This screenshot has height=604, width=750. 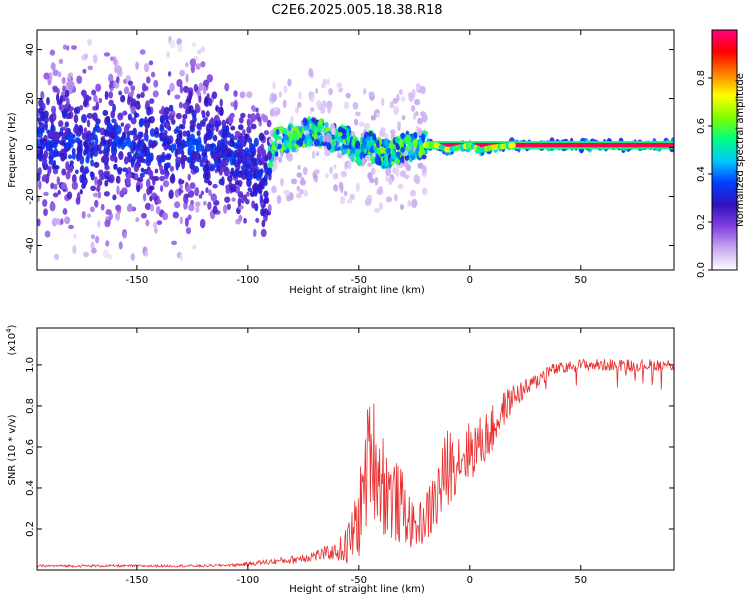 What do you see at coordinates (248, 580) in the screenshot?
I see `snr-x-tick-label: -100` at bounding box center [248, 580].